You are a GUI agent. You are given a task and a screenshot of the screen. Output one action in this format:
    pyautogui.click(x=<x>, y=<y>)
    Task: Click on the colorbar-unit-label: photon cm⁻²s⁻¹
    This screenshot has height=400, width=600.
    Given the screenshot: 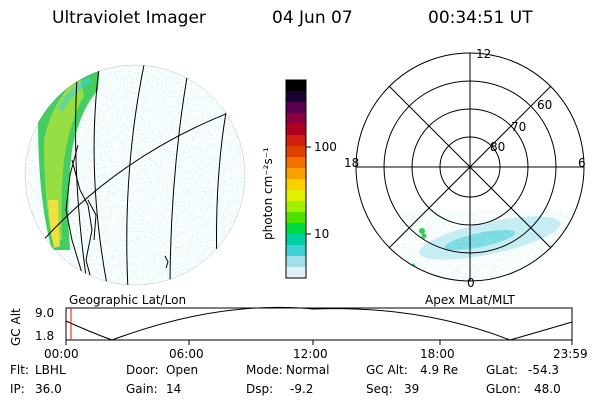 What is the action you would take?
    pyautogui.click(x=268, y=193)
    